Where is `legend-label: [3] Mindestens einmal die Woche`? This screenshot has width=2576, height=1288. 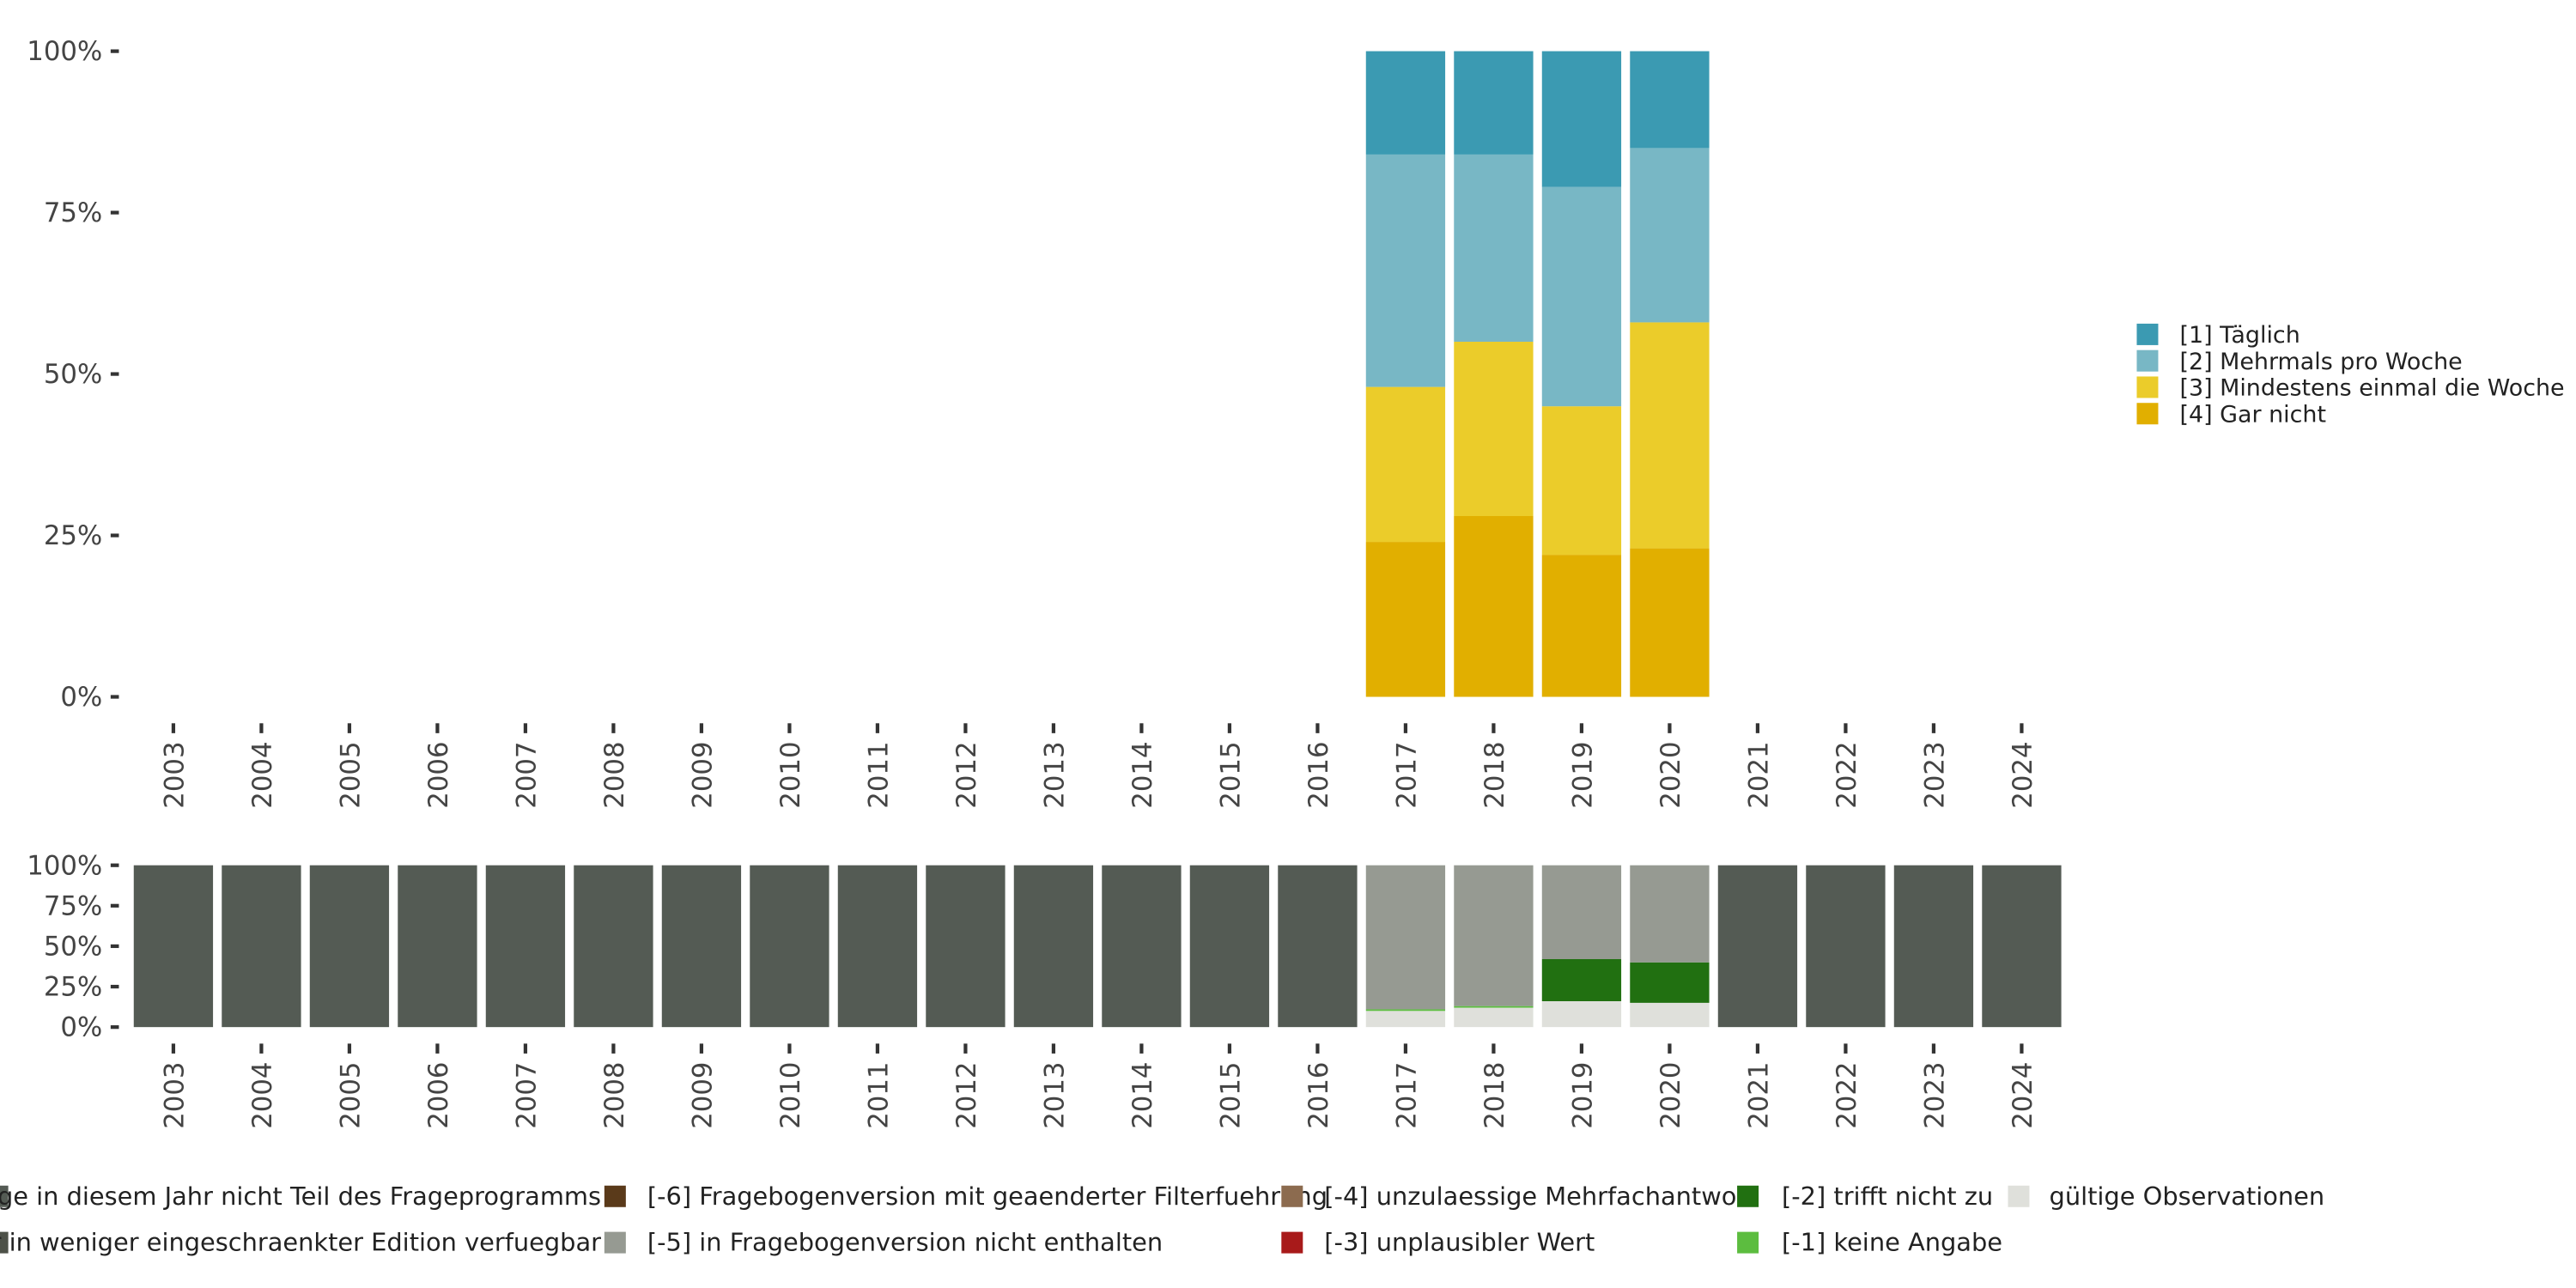 legend-label: [3] Mindestens einmal die Woche is located at coordinates (2371, 388).